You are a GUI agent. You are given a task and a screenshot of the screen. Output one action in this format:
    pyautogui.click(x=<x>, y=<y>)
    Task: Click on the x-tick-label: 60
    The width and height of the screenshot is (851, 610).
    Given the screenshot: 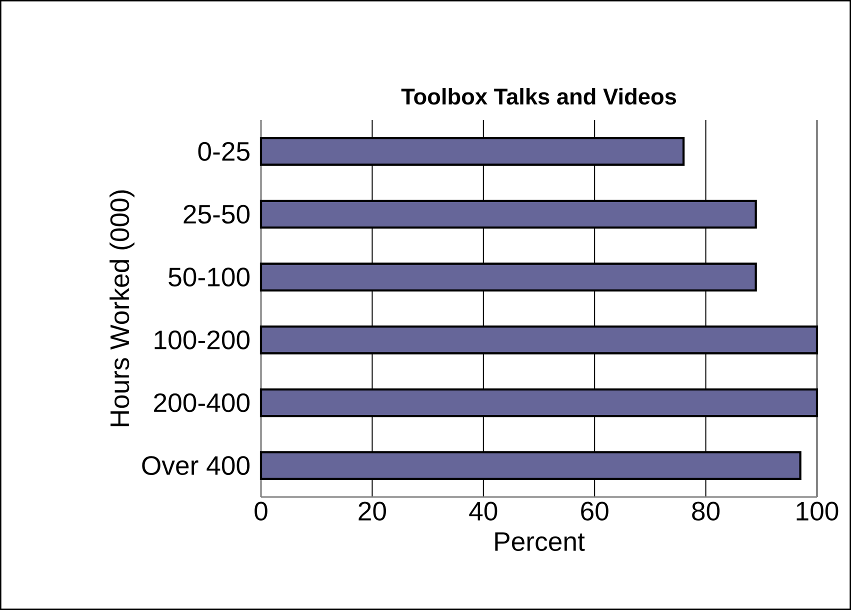 What is the action you would take?
    pyautogui.click(x=594, y=511)
    